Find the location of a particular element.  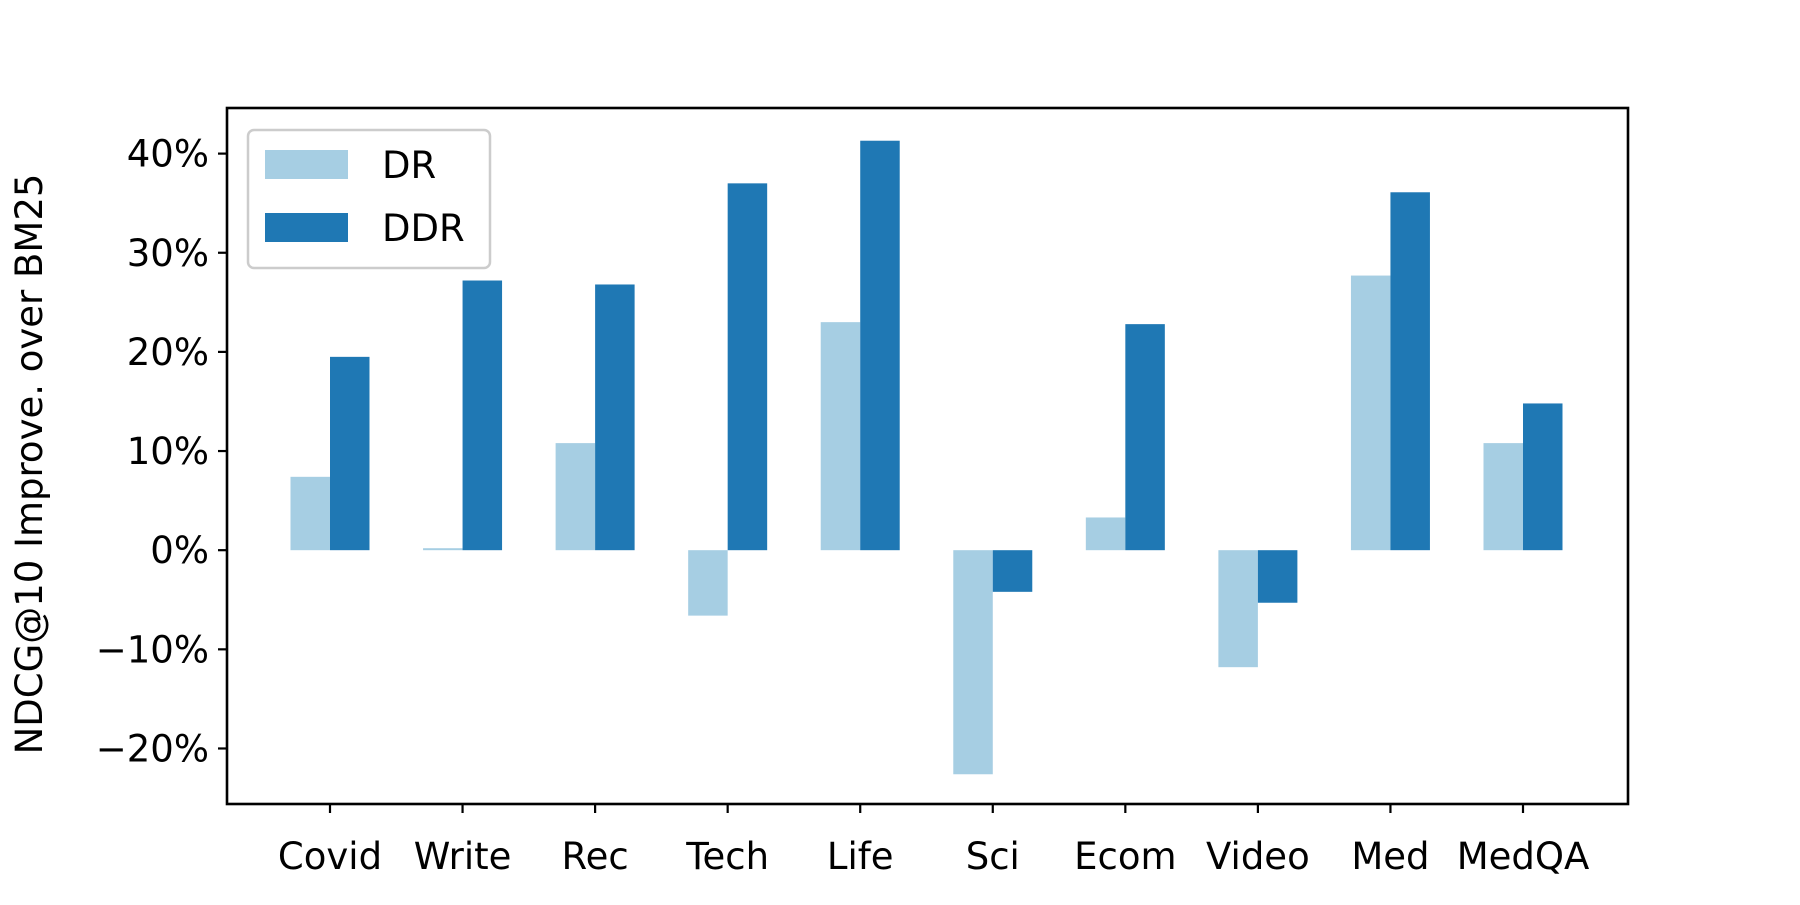

bar-dr-video is located at coordinates (1238, 609).